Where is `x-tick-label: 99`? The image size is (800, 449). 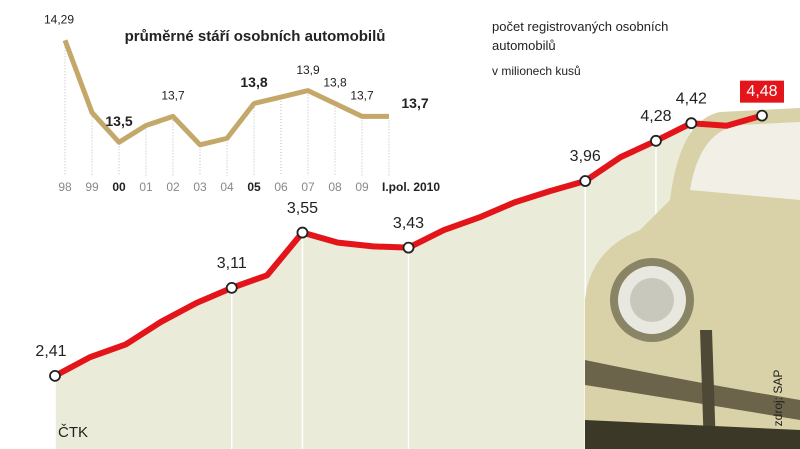
x-tick-label: 99 is located at coordinates (92, 187).